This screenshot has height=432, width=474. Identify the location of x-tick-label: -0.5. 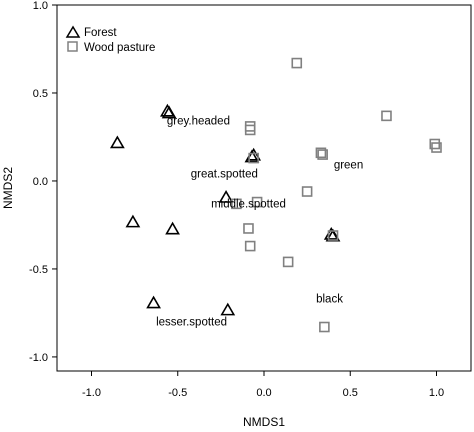
(177, 393).